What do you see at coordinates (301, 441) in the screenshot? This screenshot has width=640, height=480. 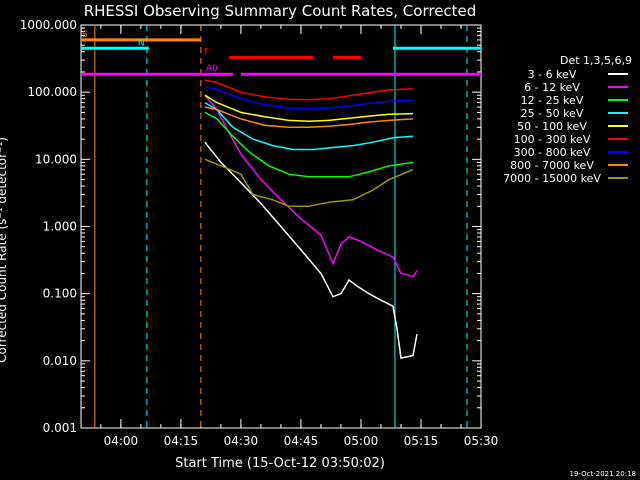 I see `x-tick-label: 04:45` at bounding box center [301, 441].